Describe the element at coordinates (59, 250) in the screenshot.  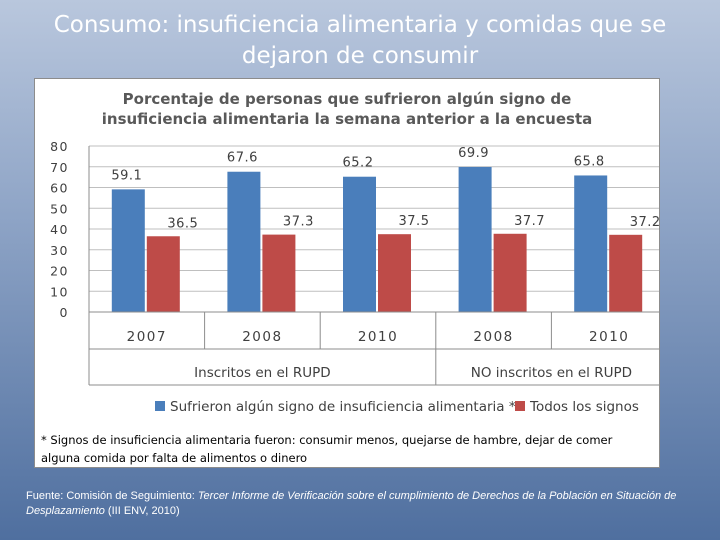
I see `y-tick-label: 30` at that location.